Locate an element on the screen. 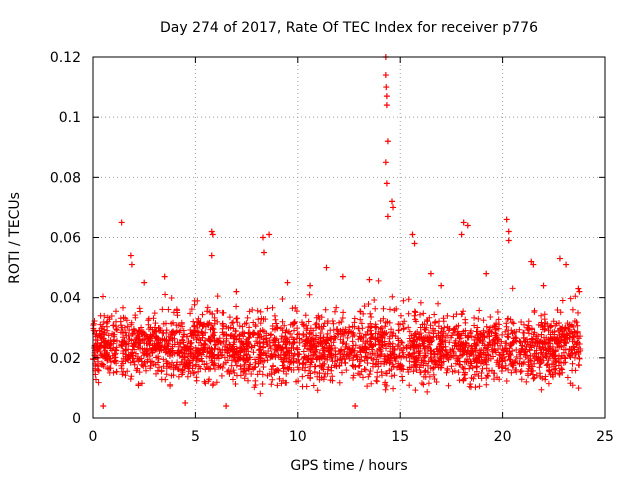 Image resolution: width=640 pixels, height=480 pixels. y-tick-label: 0.08 is located at coordinates (65, 178).